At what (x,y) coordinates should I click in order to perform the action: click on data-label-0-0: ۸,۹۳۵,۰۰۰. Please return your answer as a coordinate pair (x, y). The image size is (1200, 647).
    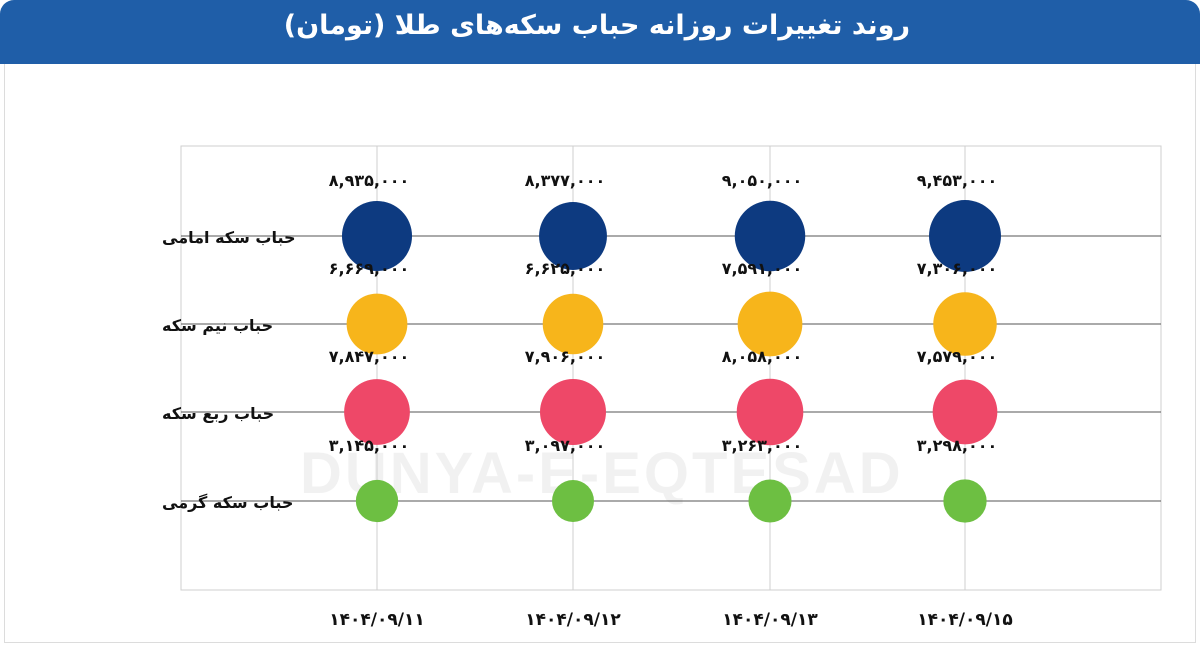
    Looking at the image, I should click on (369, 180).